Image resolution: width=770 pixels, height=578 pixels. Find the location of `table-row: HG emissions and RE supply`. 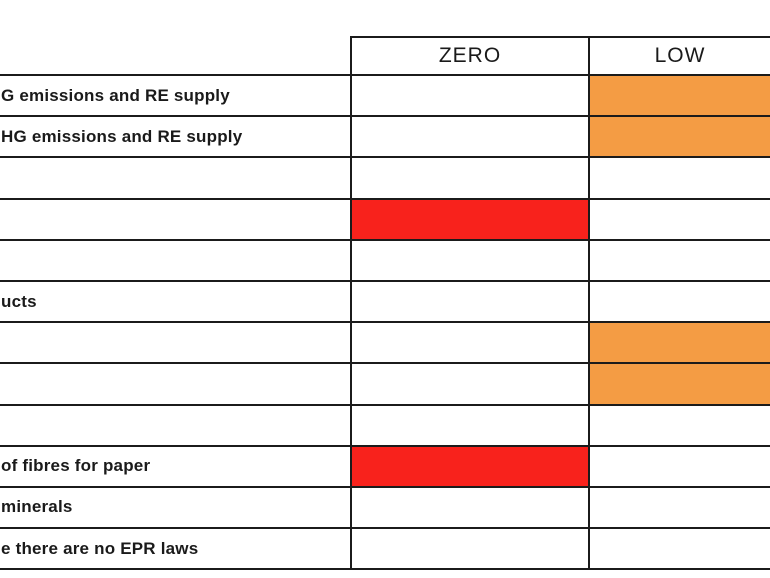

table-row: HG emissions and RE supply is located at coordinates (385, 136).